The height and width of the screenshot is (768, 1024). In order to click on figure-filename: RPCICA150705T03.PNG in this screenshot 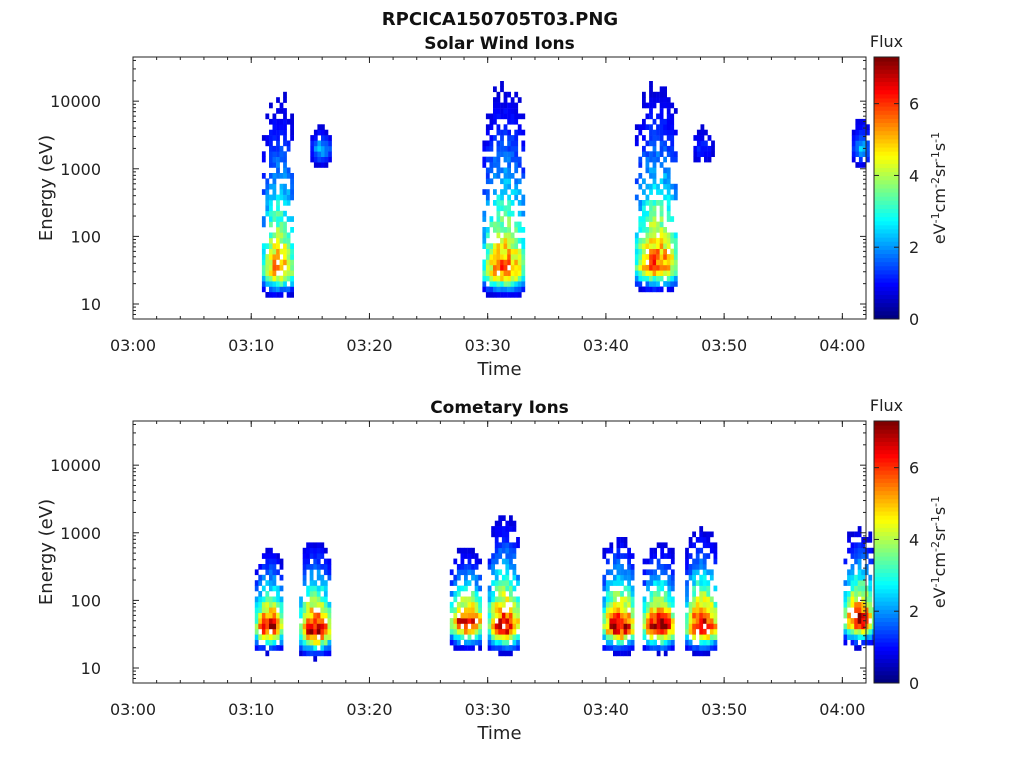, I will do `click(500, 19)`.